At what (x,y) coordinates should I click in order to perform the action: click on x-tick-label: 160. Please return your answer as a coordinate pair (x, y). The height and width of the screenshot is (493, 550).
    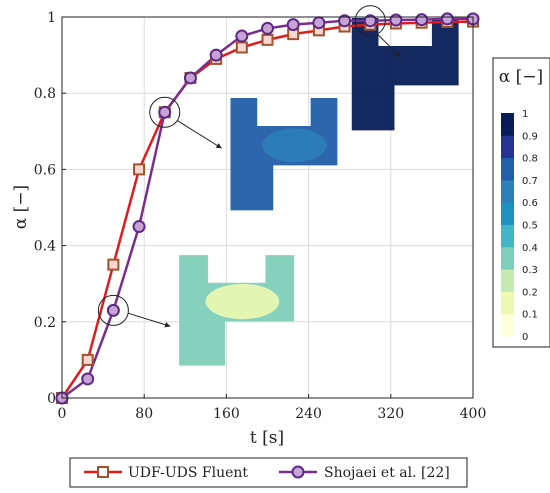
    Looking at the image, I should click on (226, 414).